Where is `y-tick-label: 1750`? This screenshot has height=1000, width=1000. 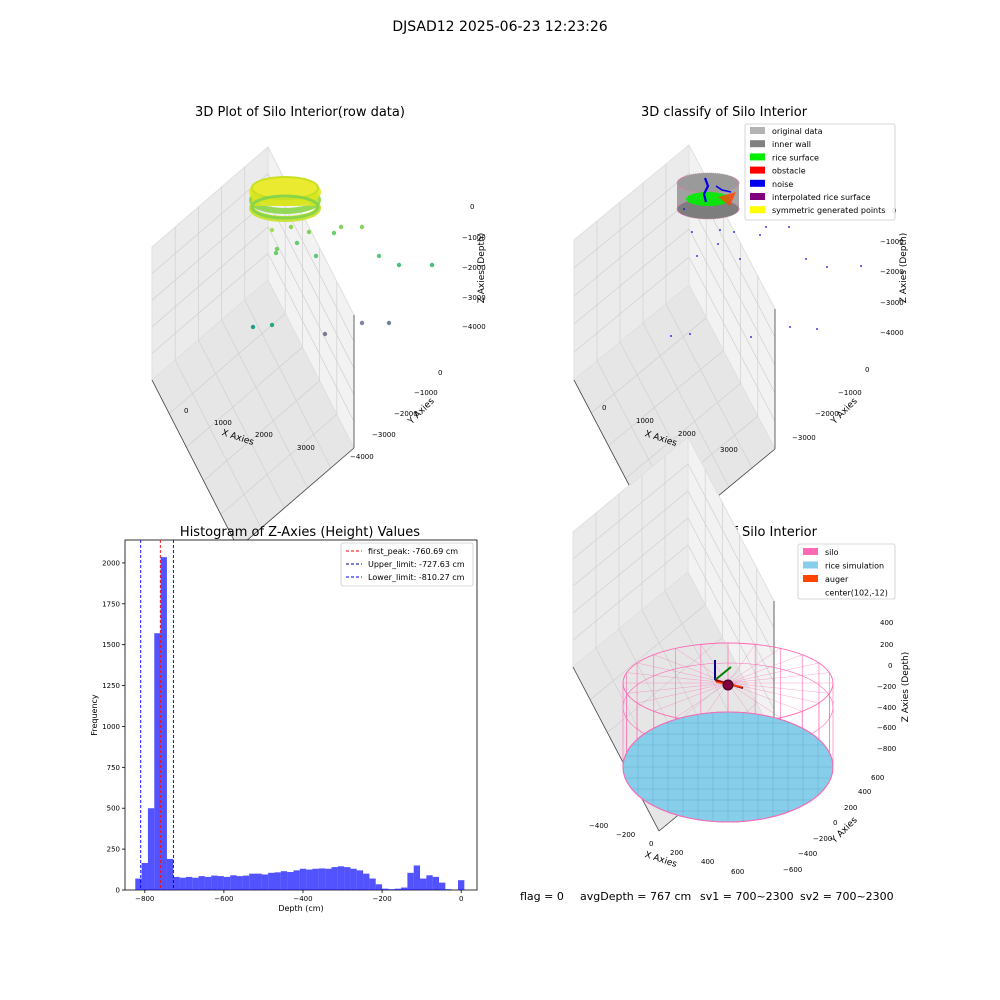 y-tick-label: 1750 is located at coordinates (111, 604).